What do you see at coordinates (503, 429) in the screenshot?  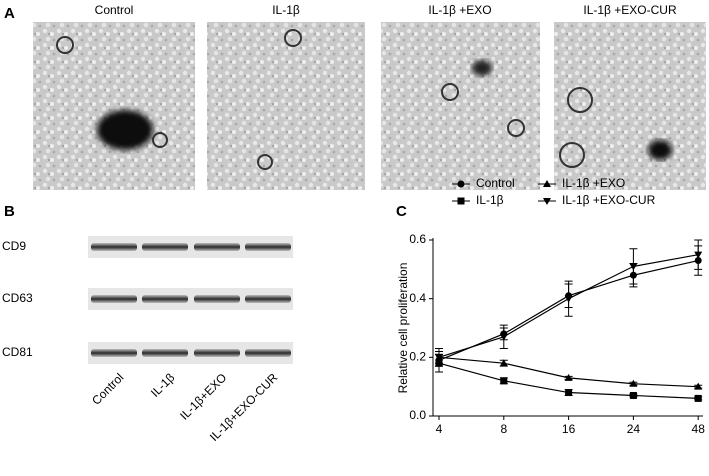 I see `x-tick-label: 8` at bounding box center [503, 429].